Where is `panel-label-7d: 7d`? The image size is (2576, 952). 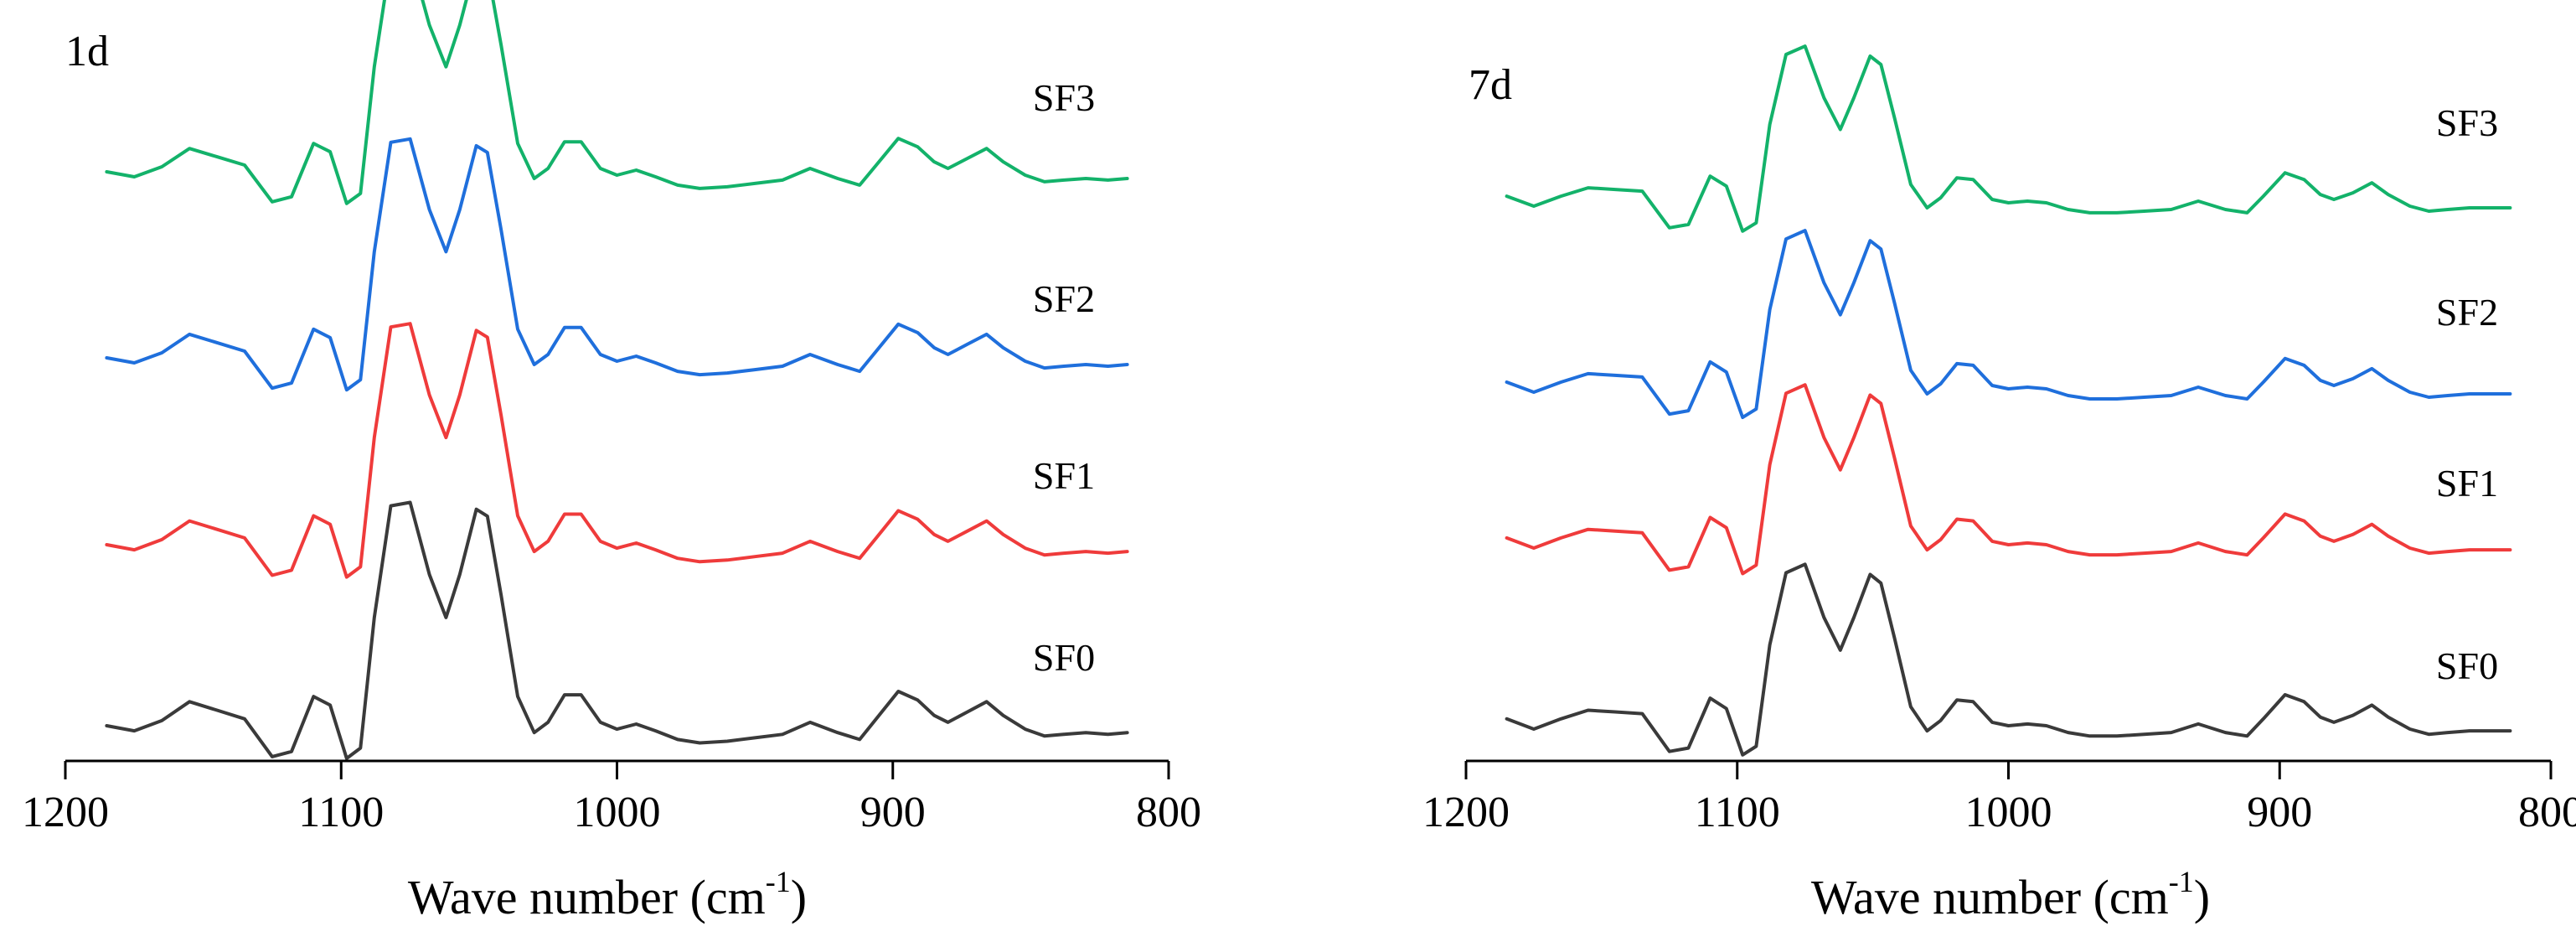
panel-label-7d: 7d is located at coordinates (1490, 85).